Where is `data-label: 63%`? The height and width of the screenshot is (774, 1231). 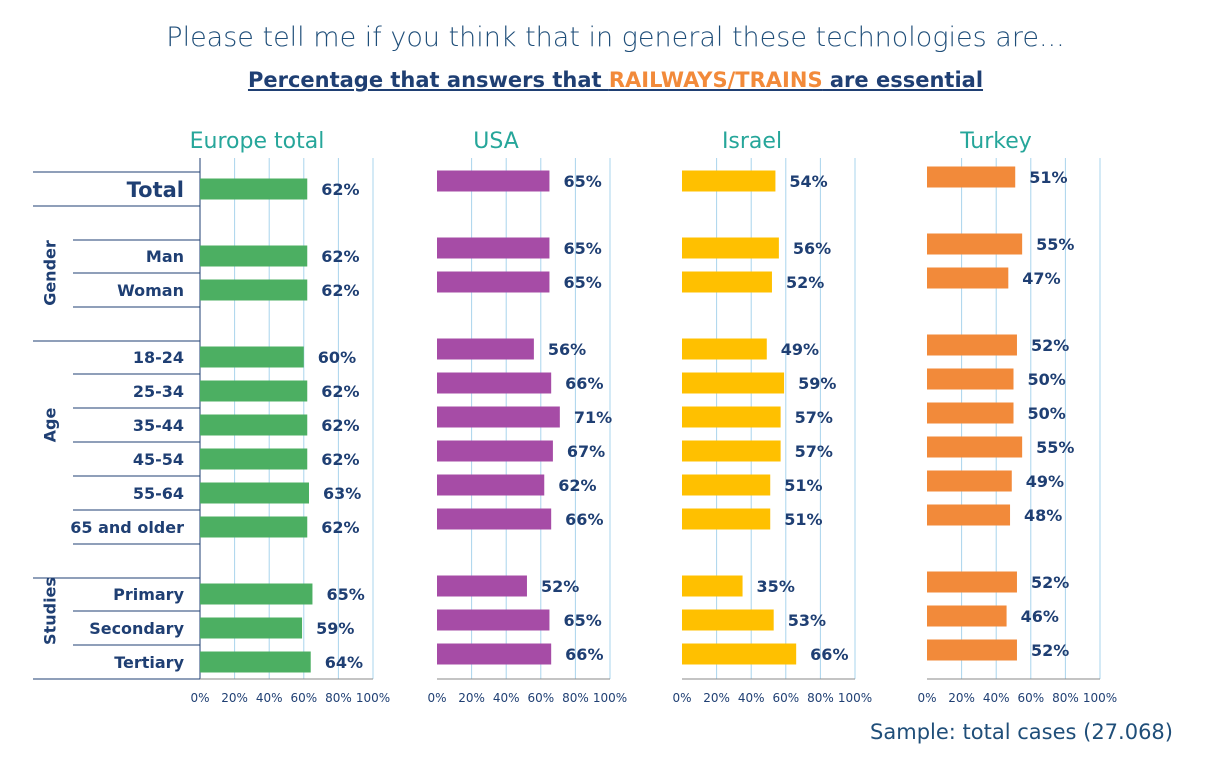 data-label: 63% is located at coordinates (342, 493).